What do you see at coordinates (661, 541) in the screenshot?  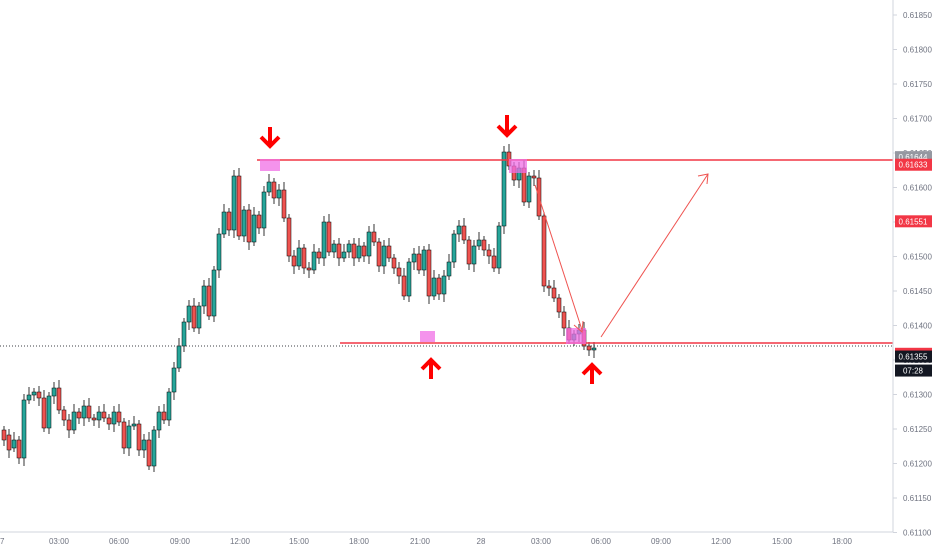 I see `x-tick-label: 09:00` at bounding box center [661, 541].